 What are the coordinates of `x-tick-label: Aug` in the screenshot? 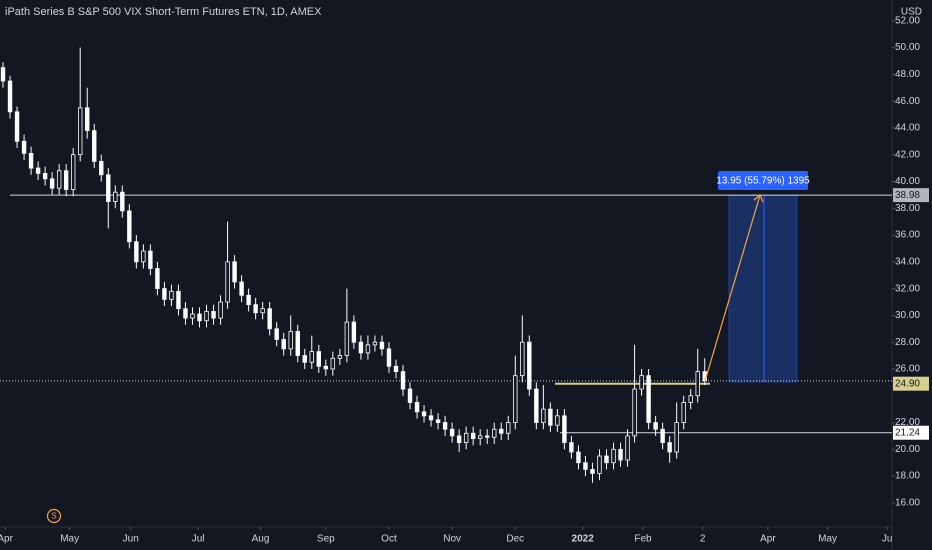 It's located at (261, 539).